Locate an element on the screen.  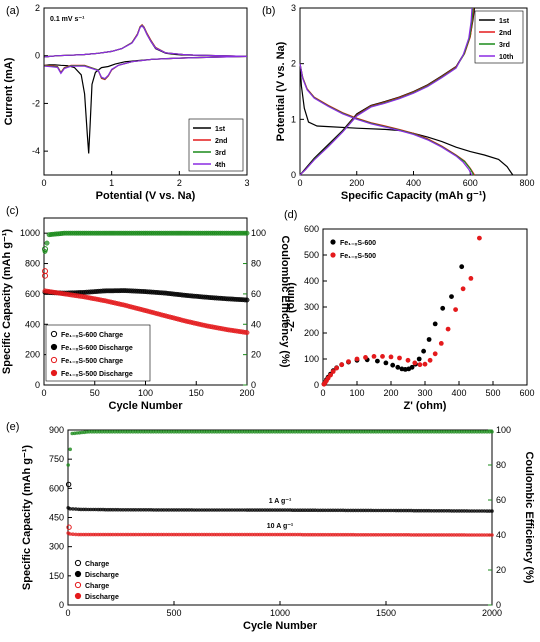
x-axis-title: Potential (V vs. Na) is located at coordinates (146, 196).